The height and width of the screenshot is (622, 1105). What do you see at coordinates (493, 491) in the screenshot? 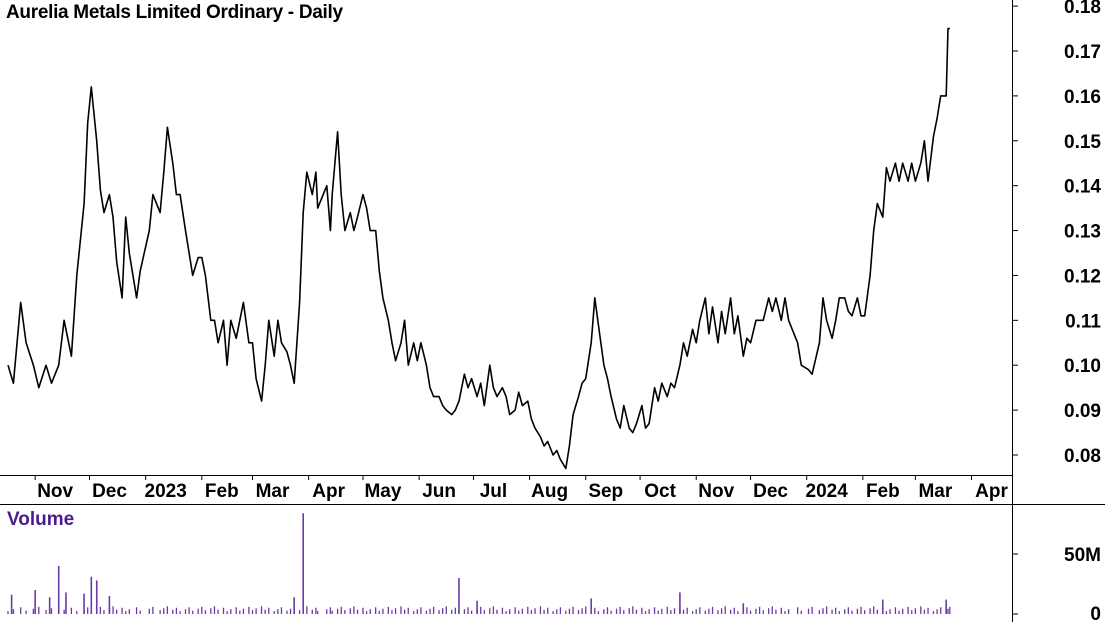
I see `x-tick-label: Jul` at bounding box center [493, 491].